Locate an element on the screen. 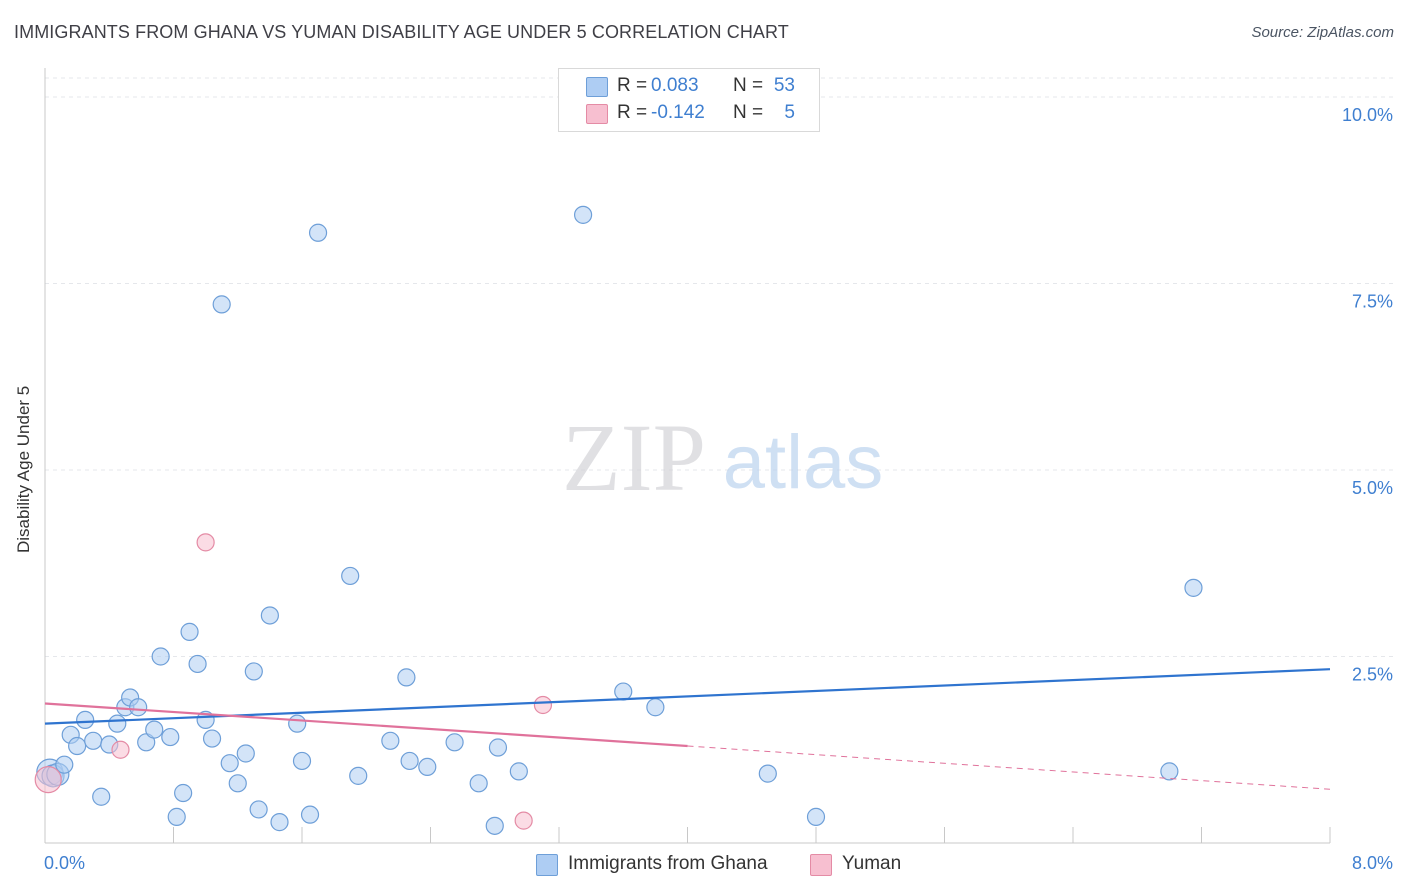 This screenshot has height=892, width=1406. stats-row-ghana: R = 0.083 N = 53 is located at coordinates (689, 87).